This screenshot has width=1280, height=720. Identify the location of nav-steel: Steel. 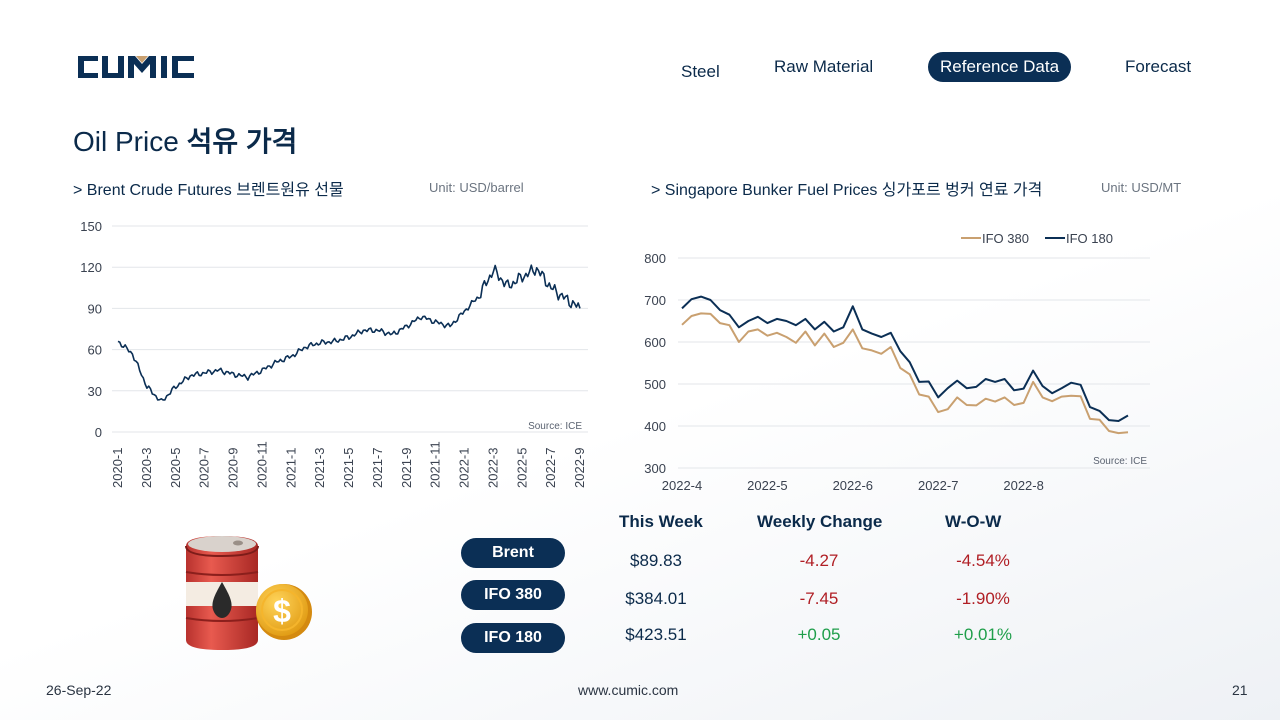
(700, 71).